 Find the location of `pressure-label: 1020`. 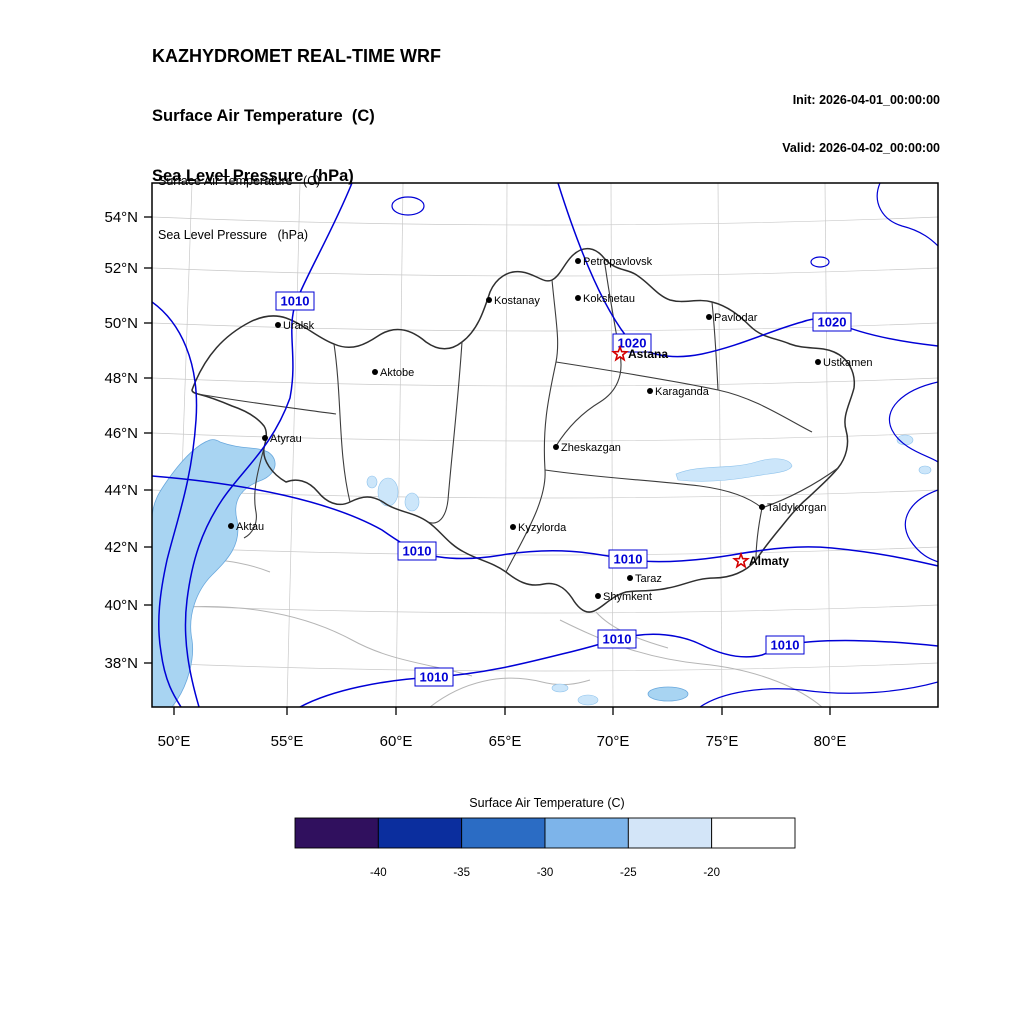

pressure-label: 1020 is located at coordinates (632, 343).